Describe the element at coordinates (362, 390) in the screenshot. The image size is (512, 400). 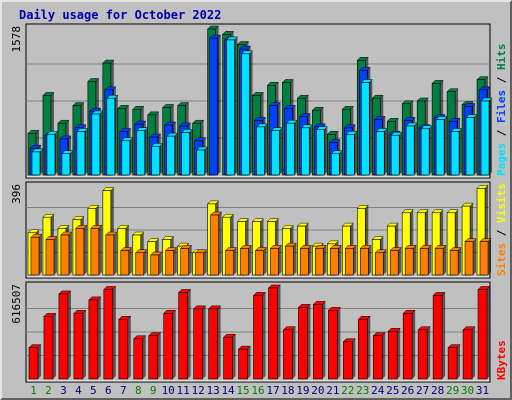
I see `day-label-23: 23` at that location.